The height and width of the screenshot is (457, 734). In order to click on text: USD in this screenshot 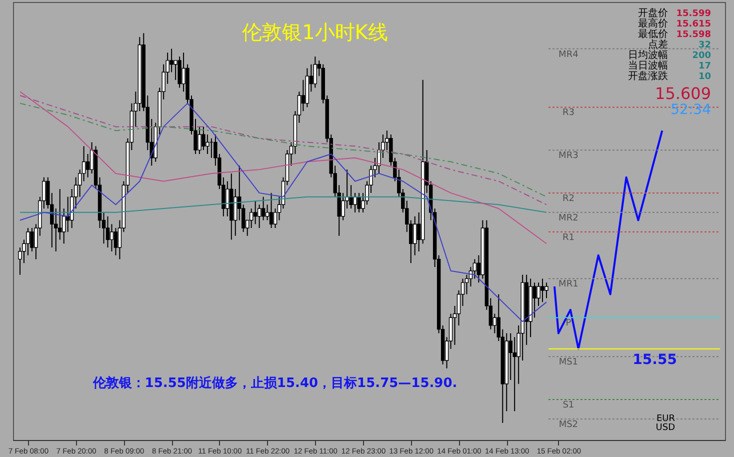, I will do `click(666, 428)`.